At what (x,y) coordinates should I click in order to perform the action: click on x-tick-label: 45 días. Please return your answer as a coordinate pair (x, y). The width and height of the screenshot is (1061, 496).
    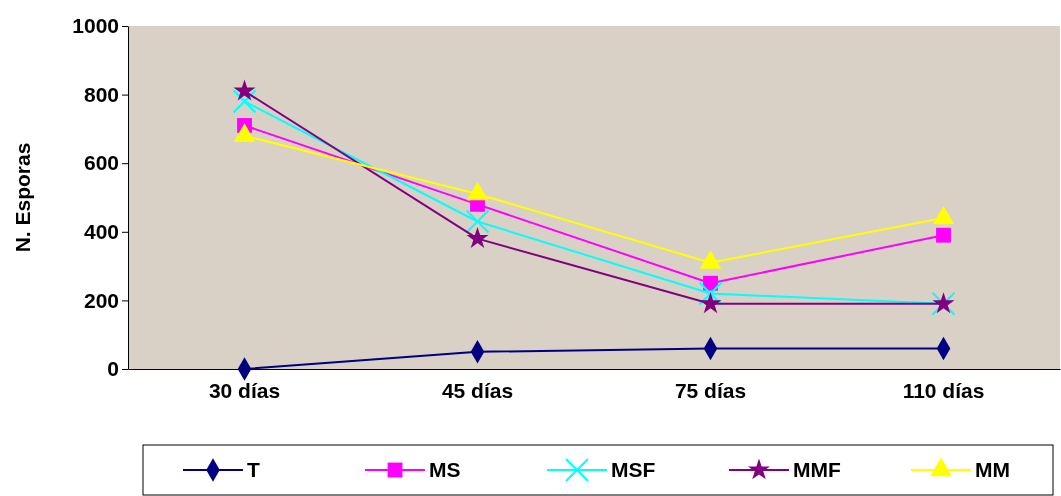
    Looking at the image, I should click on (477, 390).